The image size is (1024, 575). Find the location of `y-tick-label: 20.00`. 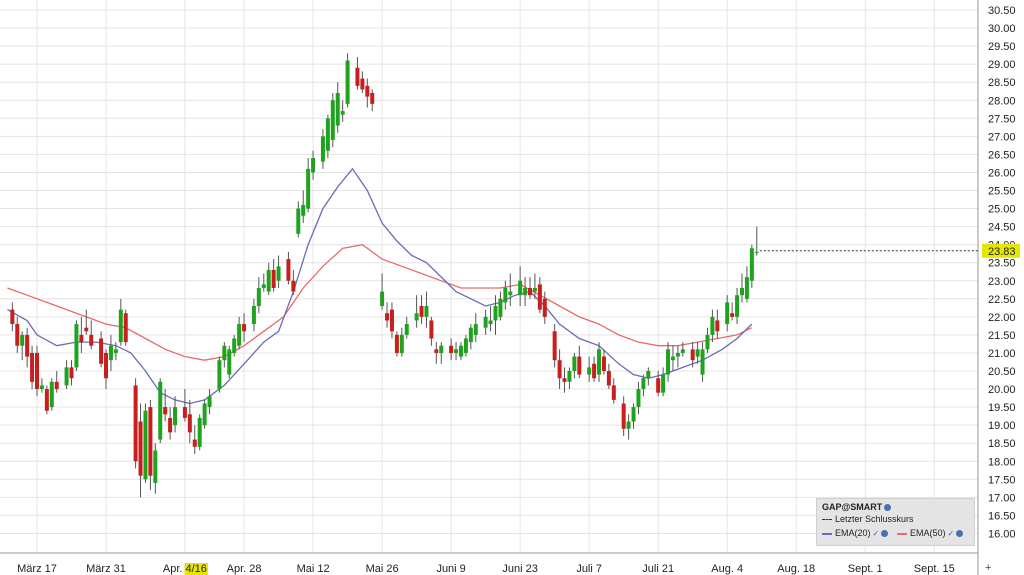

y-tick-label: 20.00 is located at coordinates (1002, 390).